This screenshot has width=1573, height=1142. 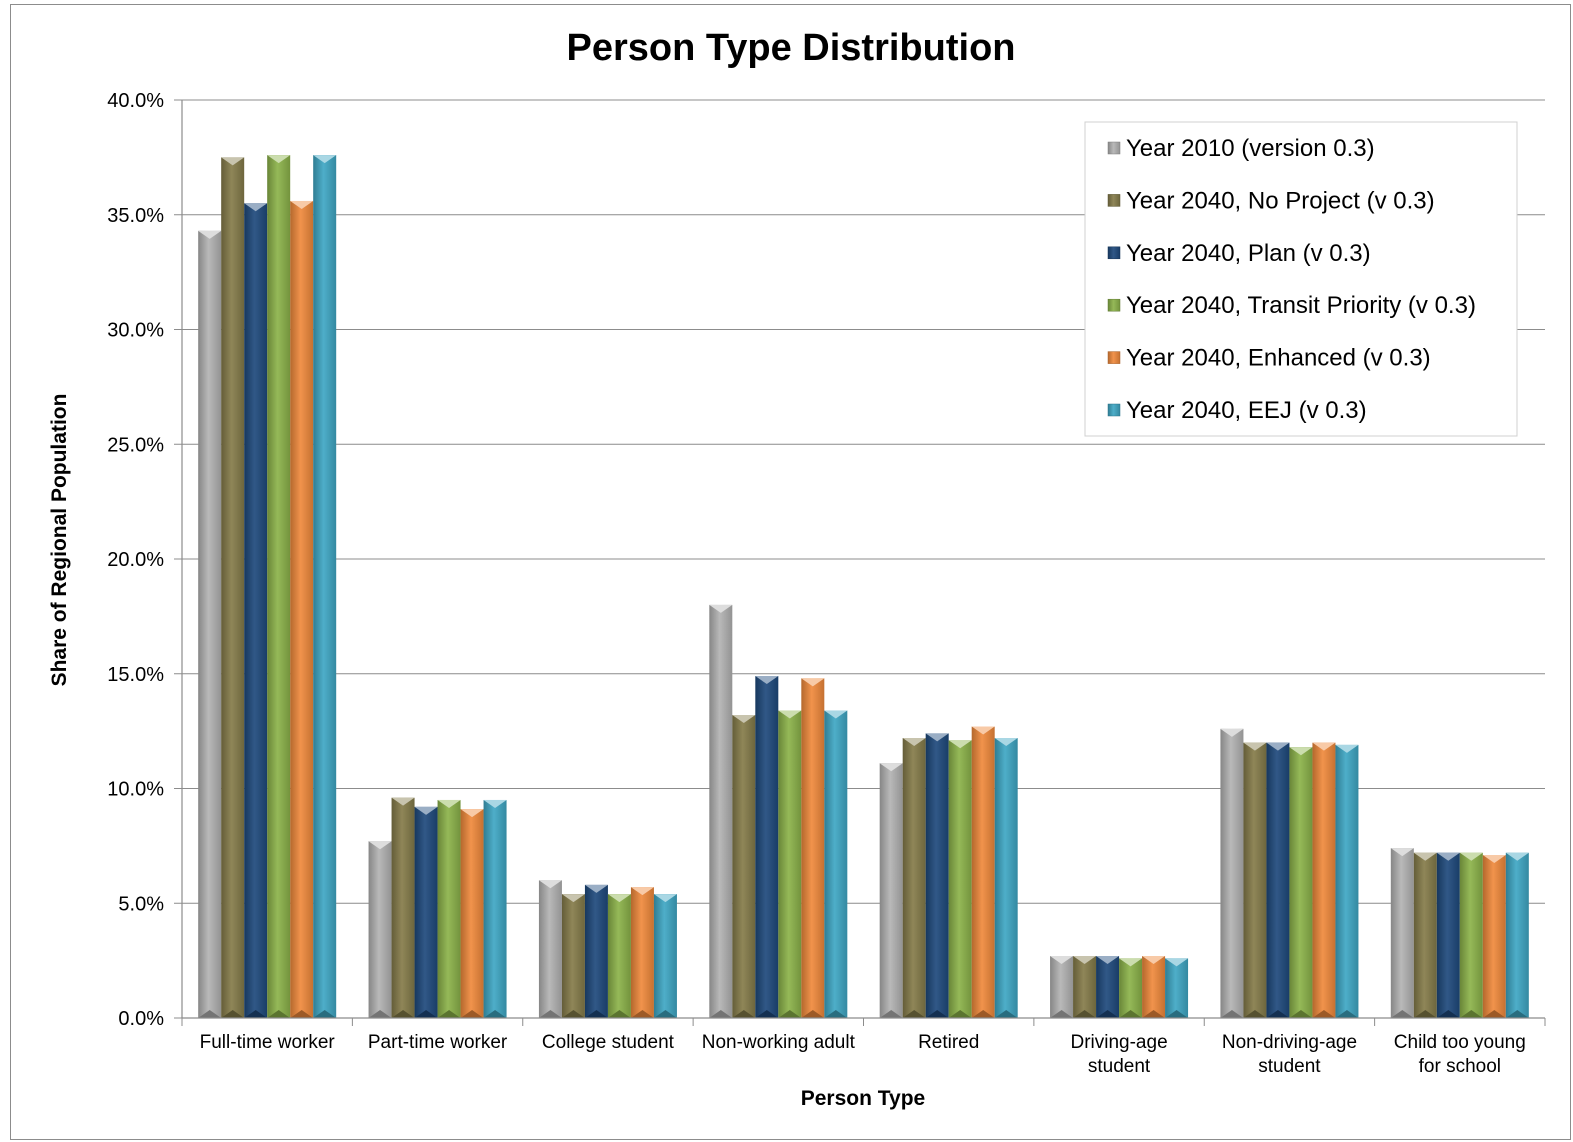 I want to click on legend-item: Year 2040, No Project (v 0.3), so click(x=1271, y=200).